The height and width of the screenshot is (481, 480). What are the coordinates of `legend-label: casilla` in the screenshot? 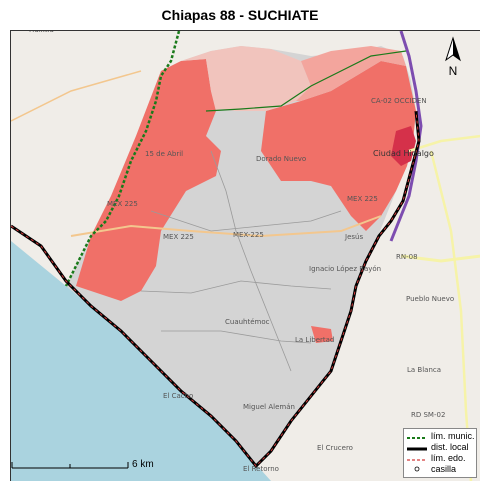 It's located at (444, 469).